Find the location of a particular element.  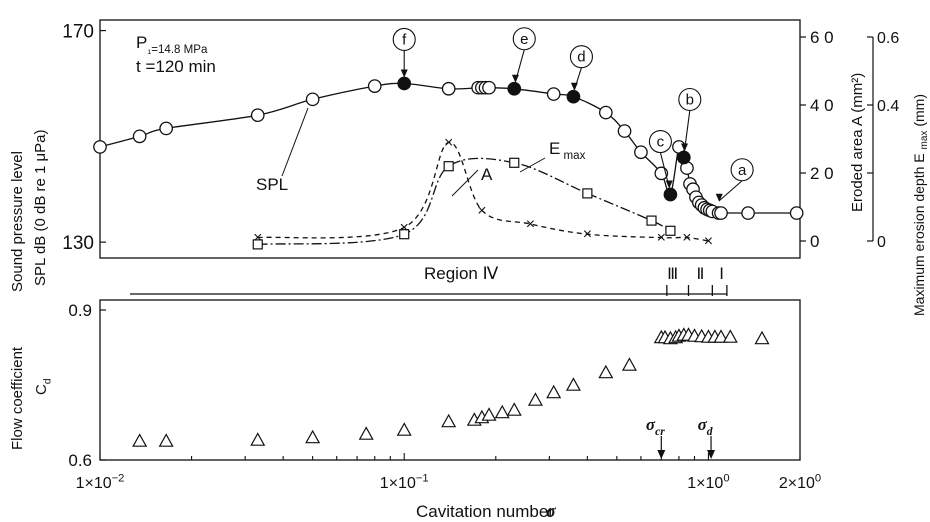

spl-tick-label: 130 is located at coordinates (78, 243).